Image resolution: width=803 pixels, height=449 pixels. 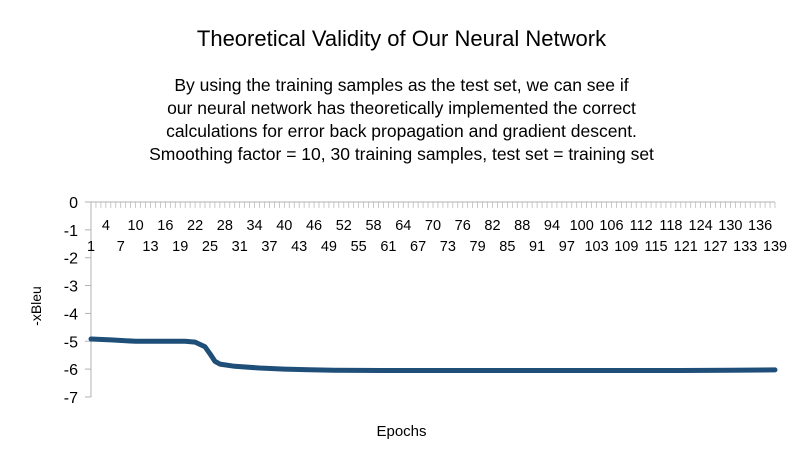 What do you see at coordinates (401, 431) in the screenshot?
I see `x-axis-label: Epochs` at bounding box center [401, 431].